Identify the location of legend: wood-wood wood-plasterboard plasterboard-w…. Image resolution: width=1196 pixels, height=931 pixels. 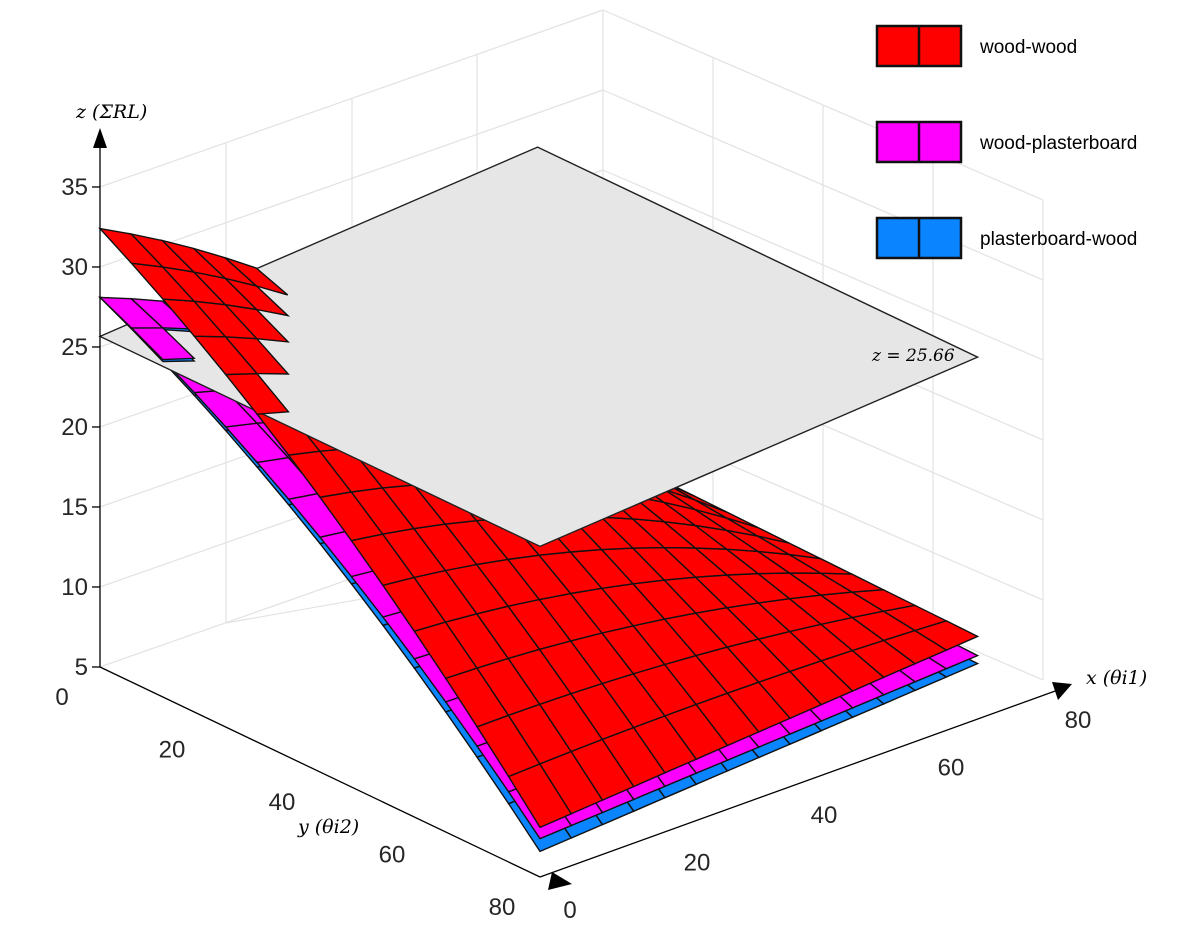
(1006, 142).